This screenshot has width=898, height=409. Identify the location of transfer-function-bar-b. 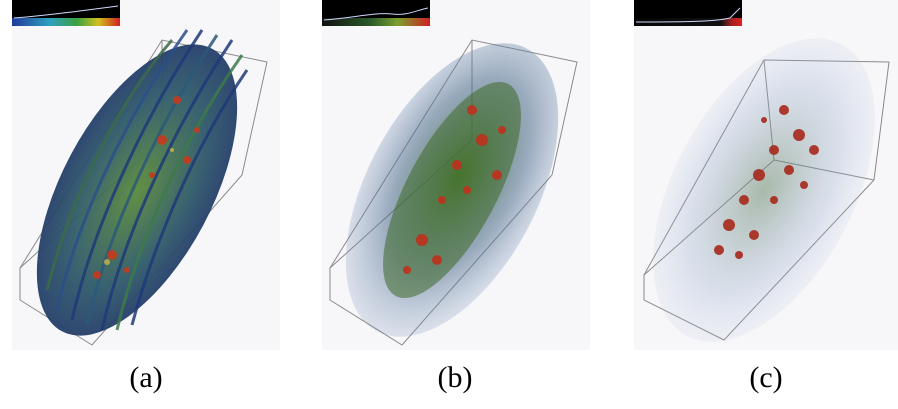
(376, 13).